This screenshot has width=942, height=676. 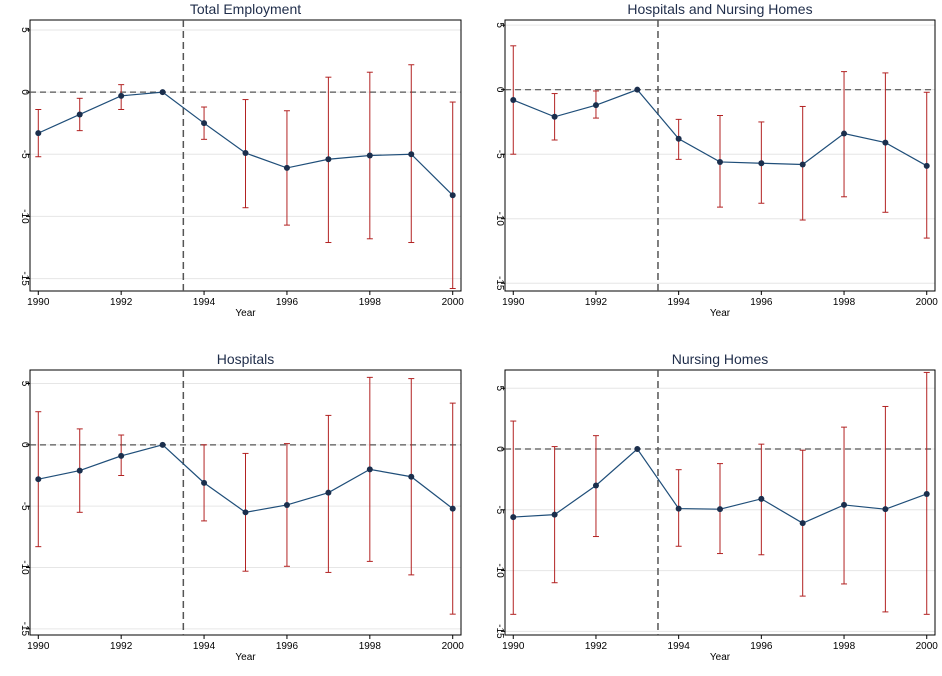 What do you see at coordinates (245, 9) in the screenshot?
I see `panel-title: Total Employment` at bounding box center [245, 9].